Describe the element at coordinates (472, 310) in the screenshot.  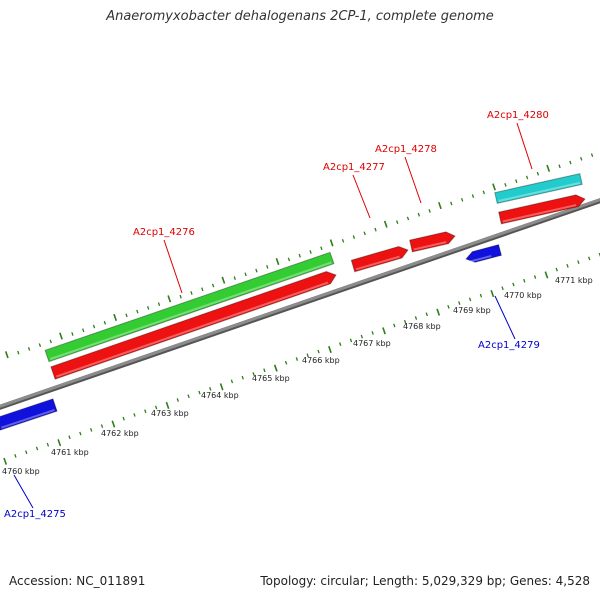
I see `scale-label: 4769 kbp` at that location.